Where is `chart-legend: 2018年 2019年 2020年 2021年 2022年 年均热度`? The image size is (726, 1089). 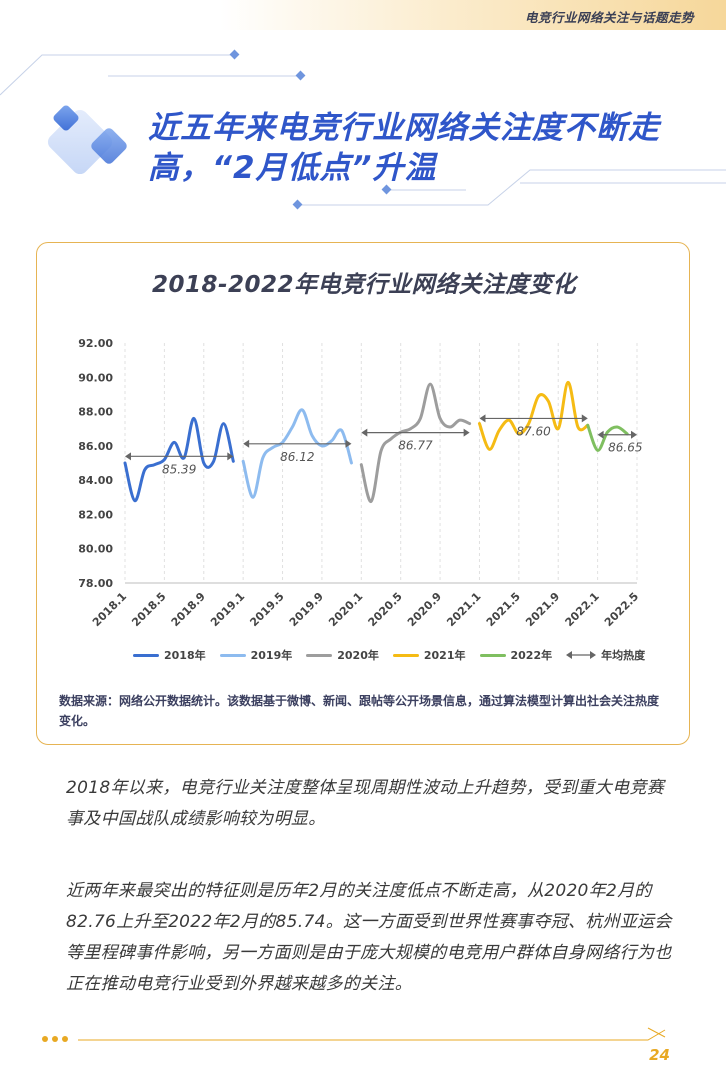 chart-legend: 2018年 2019年 2020年 2021年 2022年 年均热度 is located at coordinates (393, 655).